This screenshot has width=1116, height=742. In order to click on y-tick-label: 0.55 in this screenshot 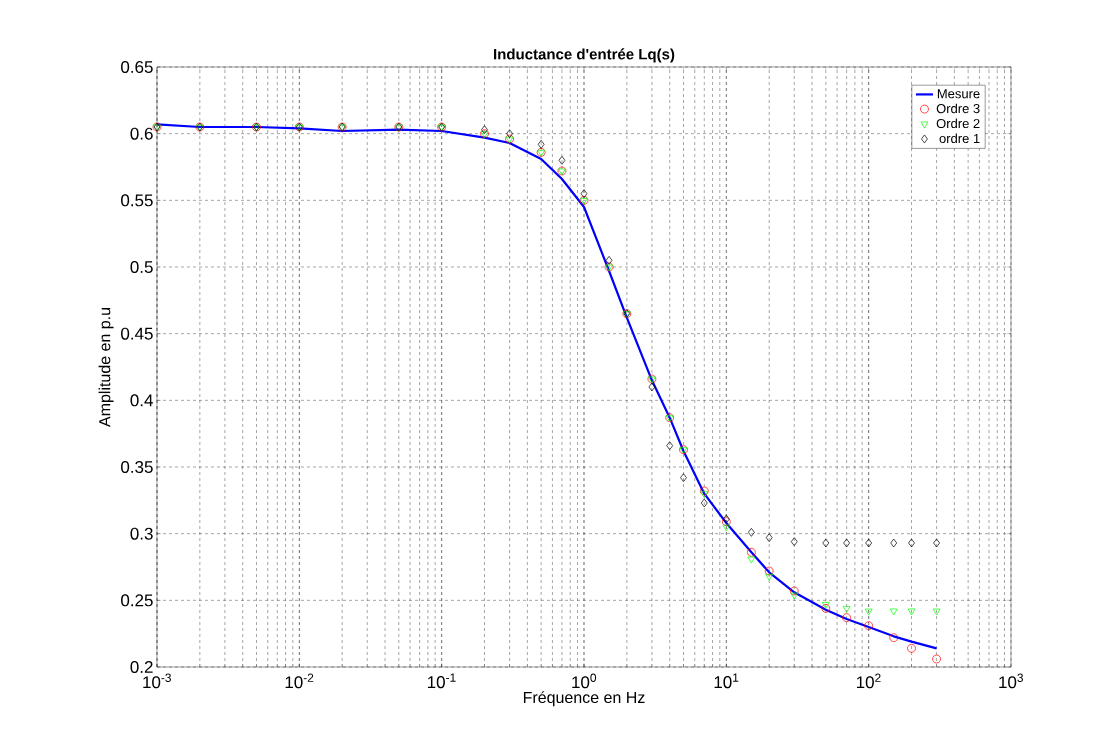, I will do `click(137, 200)`.